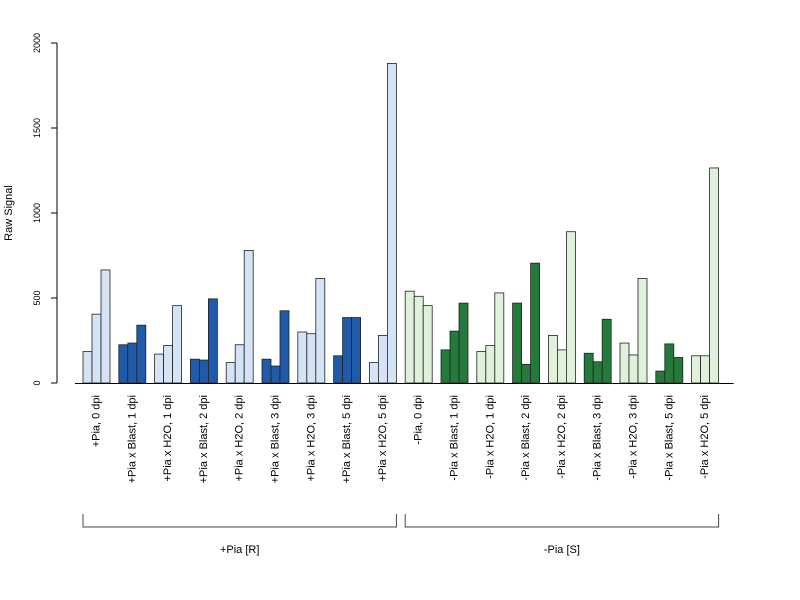  What do you see at coordinates (204, 439) in the screenshot?
I see `x-tick-label: +Pia x Blast, 2 dpi` at bounding box center [204, 439].